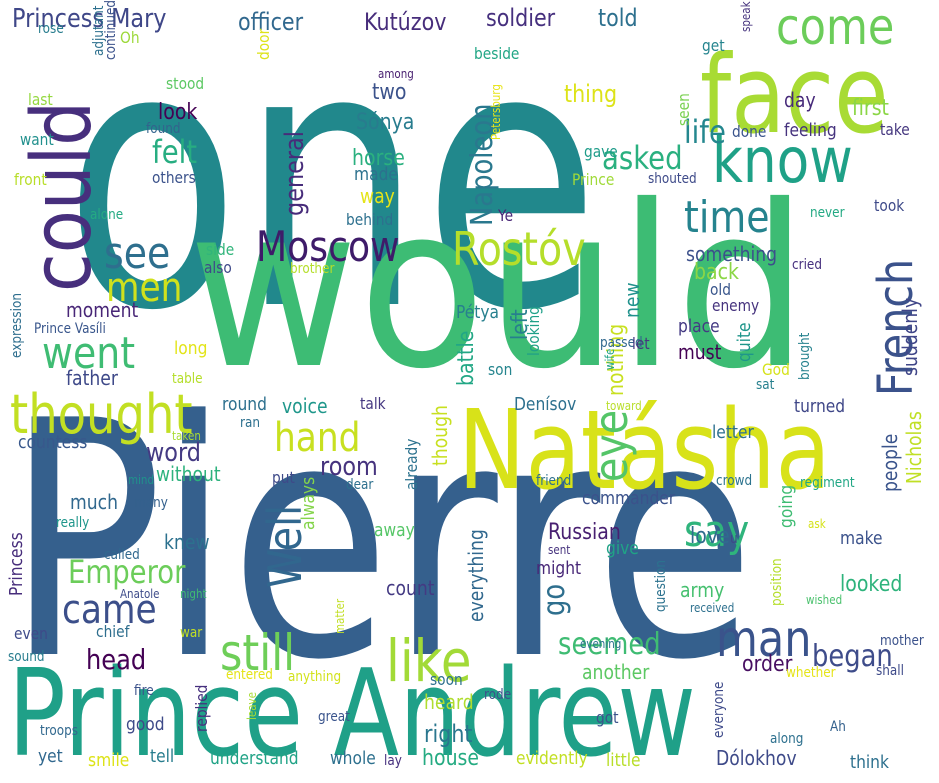 The image size is (939, 783). What do you see at coordinates (852, 656) in the screenshot?
I see `word: began` at bounding box center [852, 656].